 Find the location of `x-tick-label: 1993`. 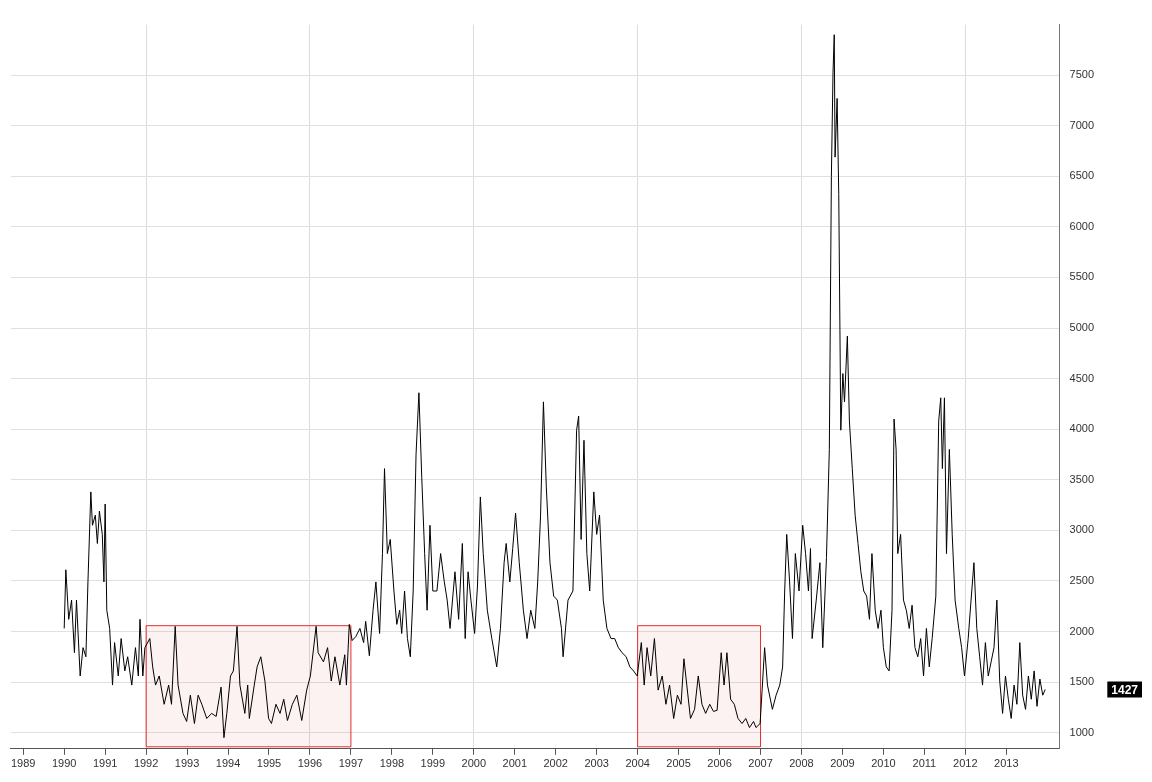

x-tick-label: 1993 is located at coordinates (187, 763).